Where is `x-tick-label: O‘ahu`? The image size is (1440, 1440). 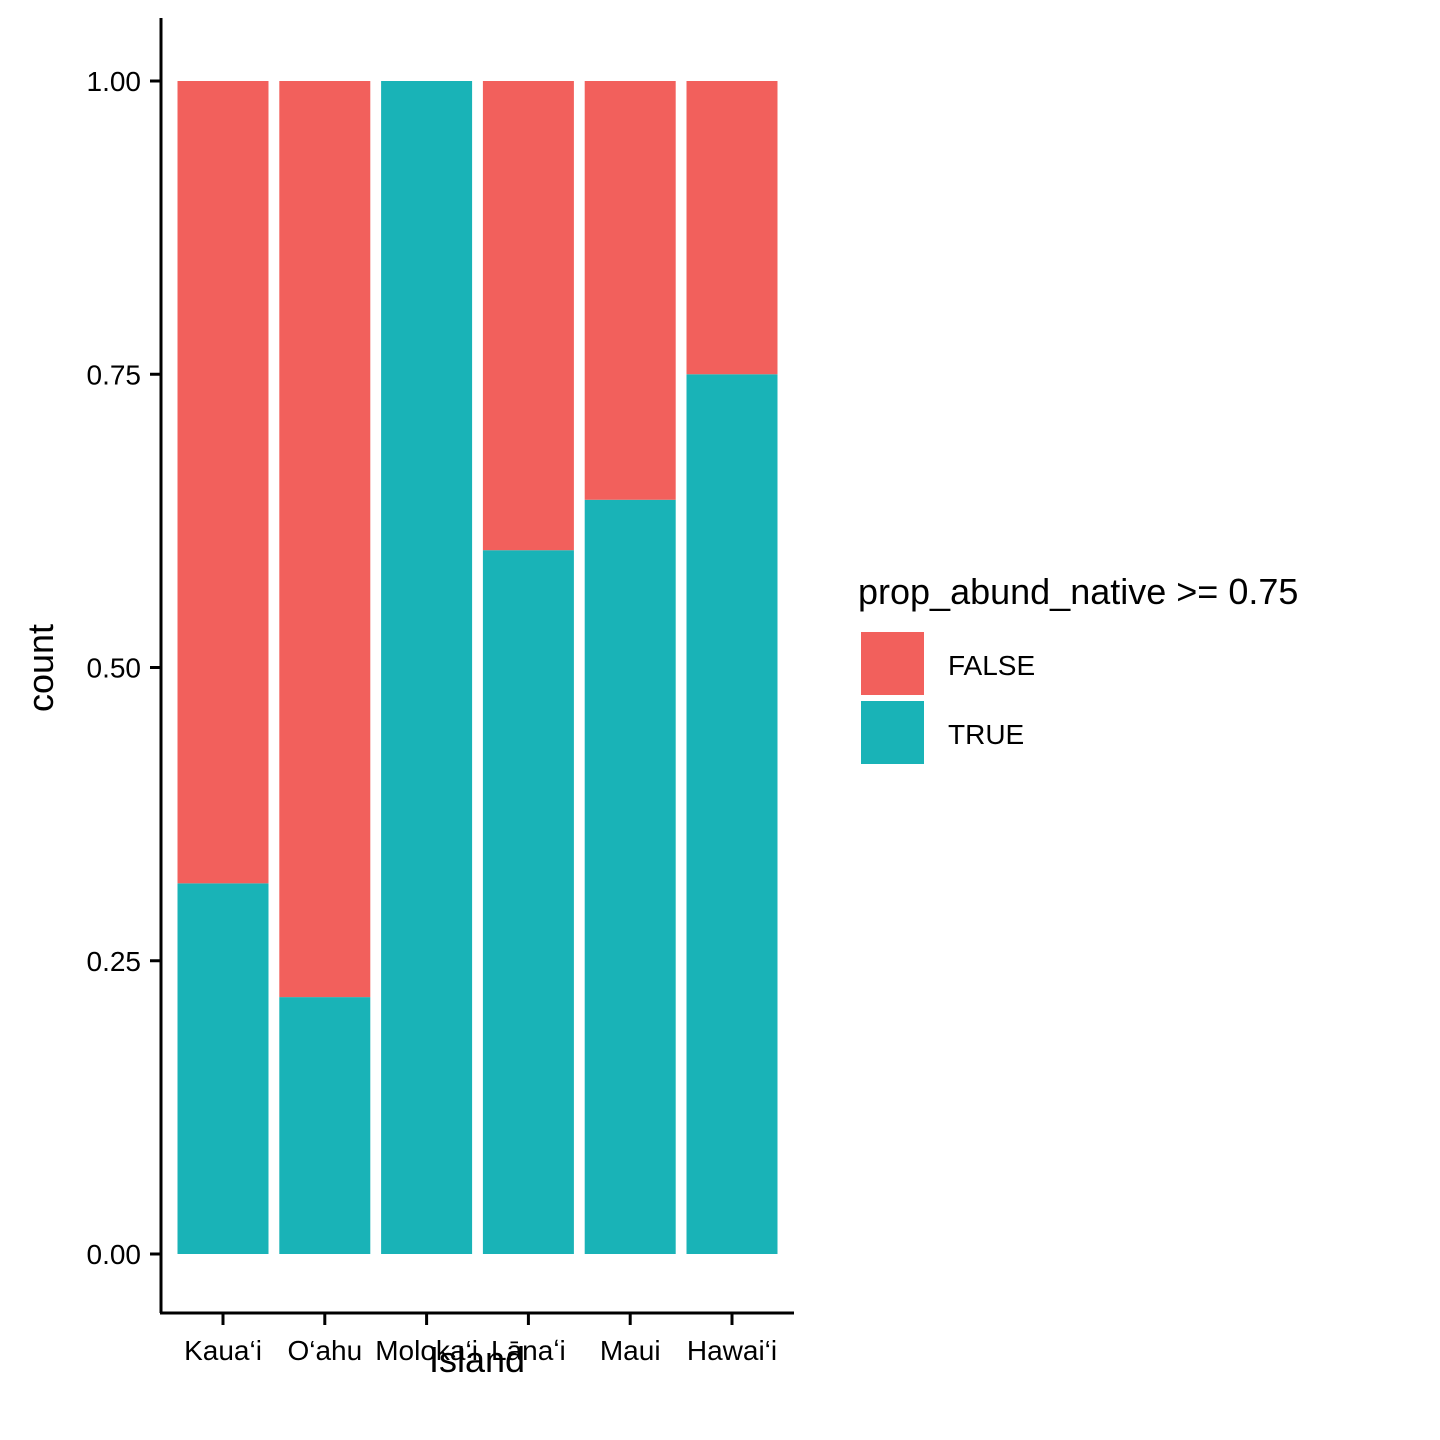 x-tick-label: O‘ahu is located at coordinates (324, 1350).